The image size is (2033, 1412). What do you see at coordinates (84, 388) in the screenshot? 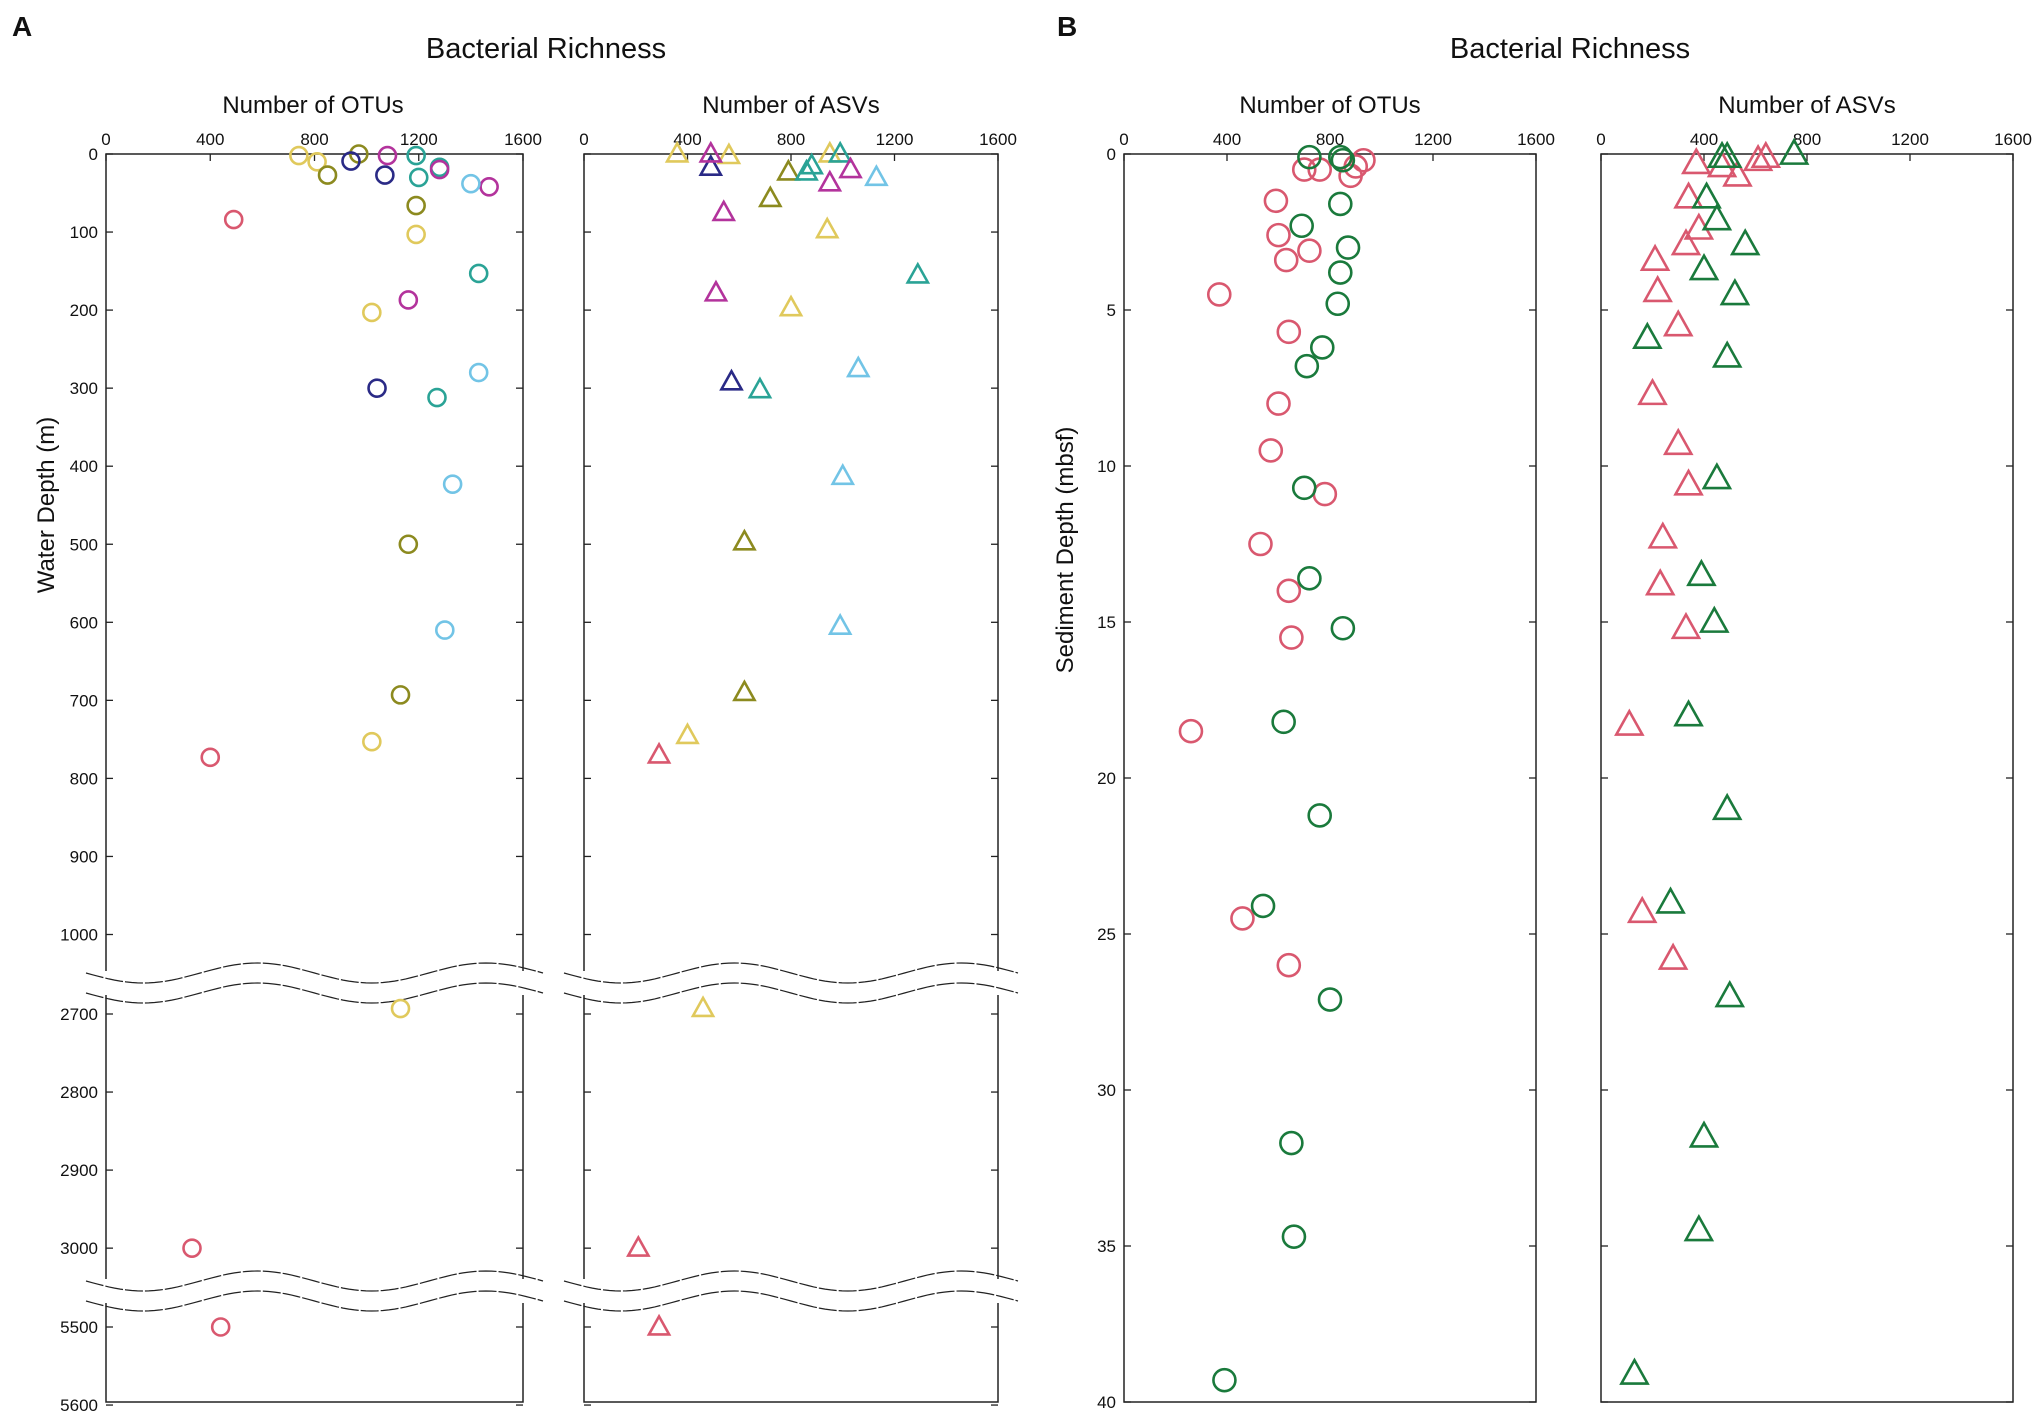
I see `A-otu-ytick-label: 300` at bounding box center [84, 388].